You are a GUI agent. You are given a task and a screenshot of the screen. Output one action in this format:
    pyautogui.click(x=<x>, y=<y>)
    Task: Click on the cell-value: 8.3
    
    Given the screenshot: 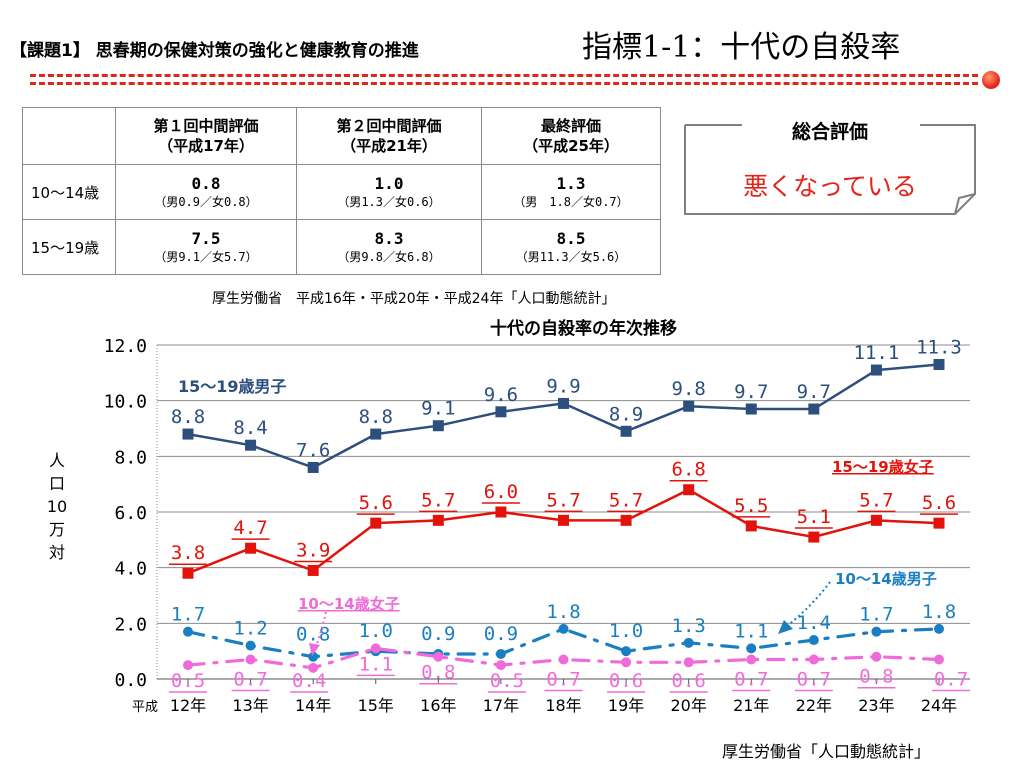 What is the action you would take?
    pyautogui.click(x=389, y=238)
    